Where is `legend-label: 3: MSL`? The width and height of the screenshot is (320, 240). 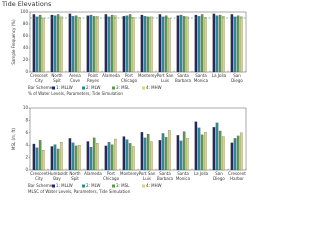
legend-label: 3: MSL is located at coordinates (123, 185).